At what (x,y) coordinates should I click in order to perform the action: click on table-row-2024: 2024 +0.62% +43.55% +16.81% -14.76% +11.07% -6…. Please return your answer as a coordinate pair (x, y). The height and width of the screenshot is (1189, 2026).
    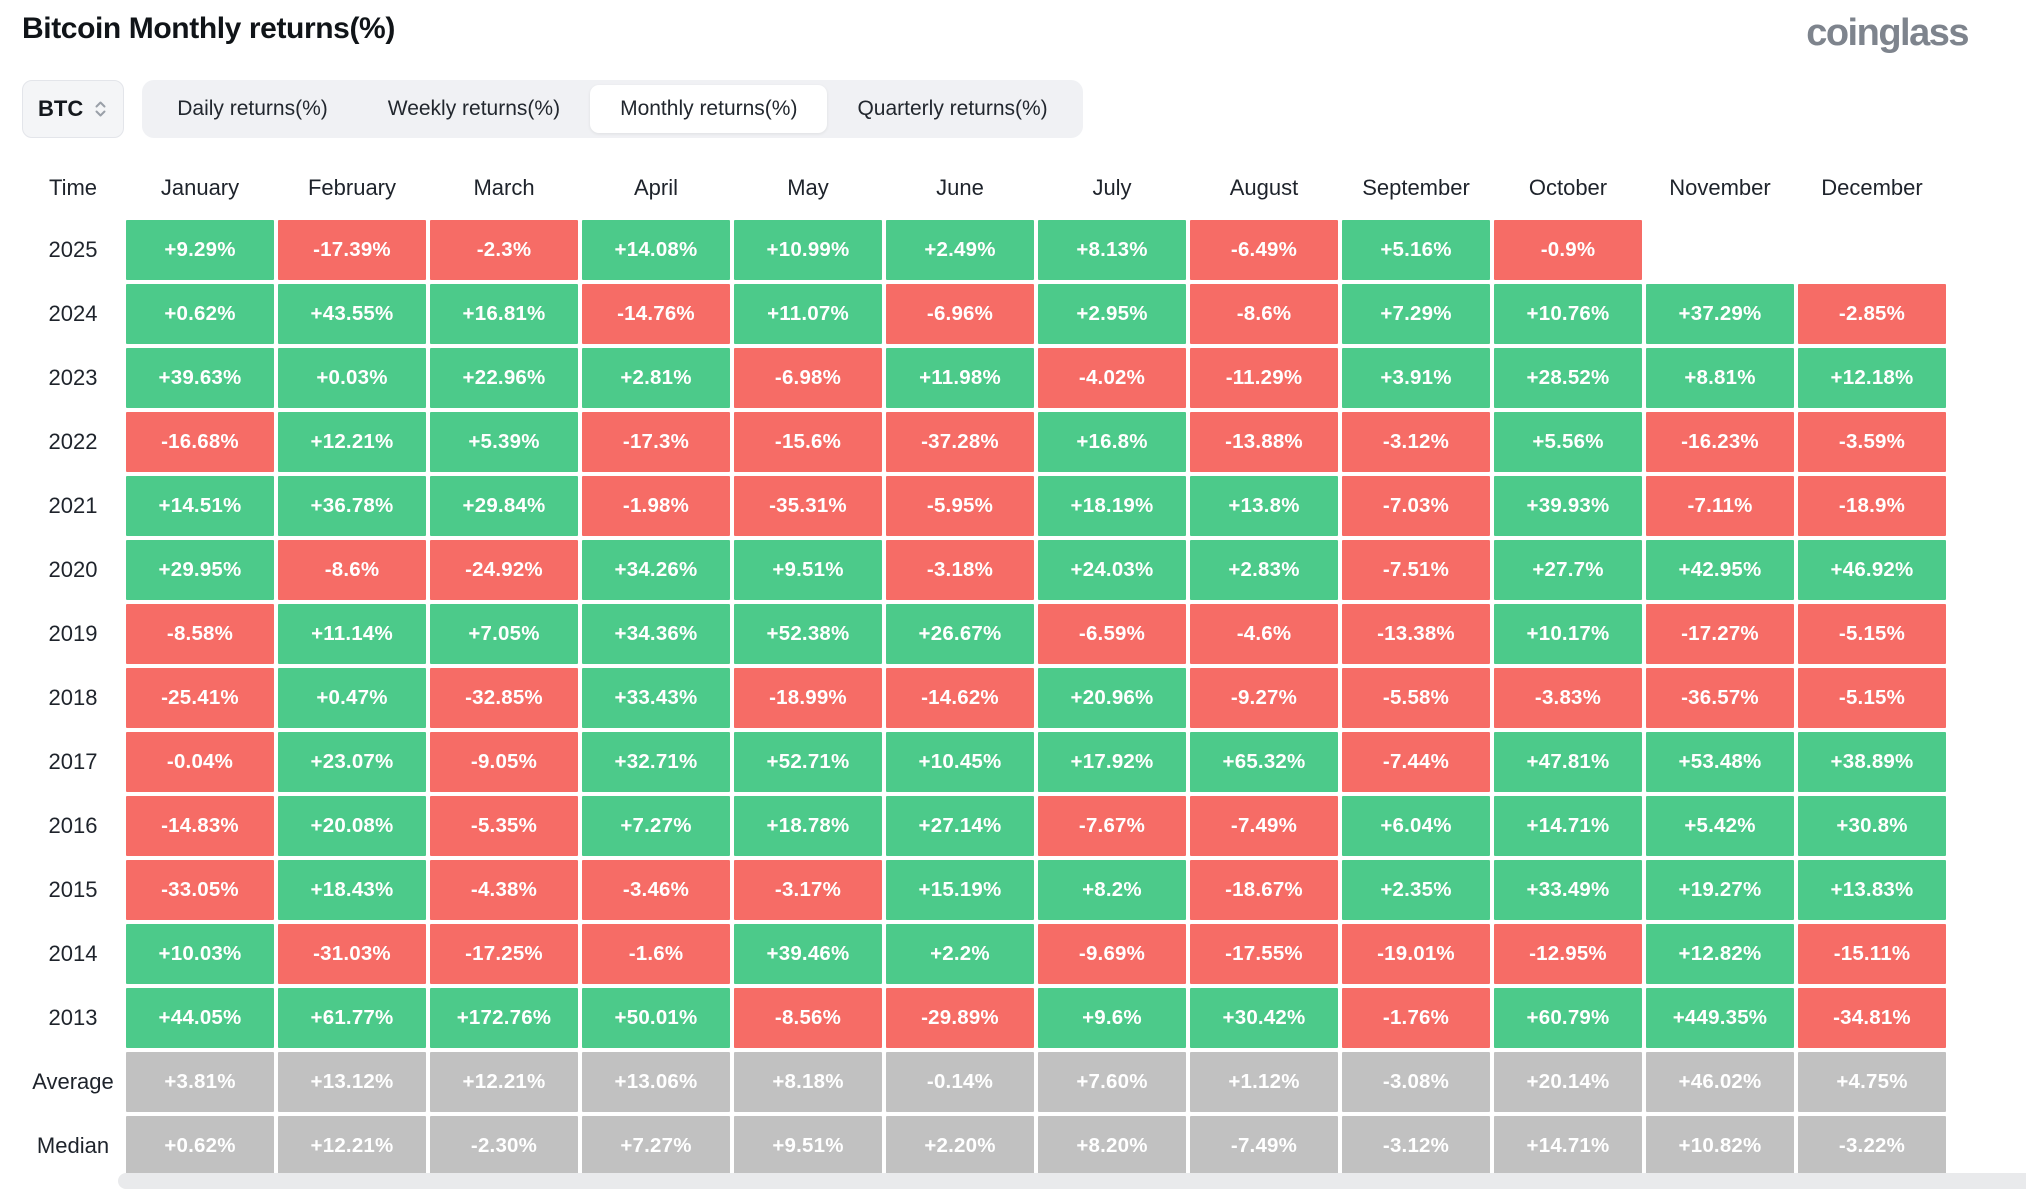
    Looking at the image, I should click on (1024, 314).